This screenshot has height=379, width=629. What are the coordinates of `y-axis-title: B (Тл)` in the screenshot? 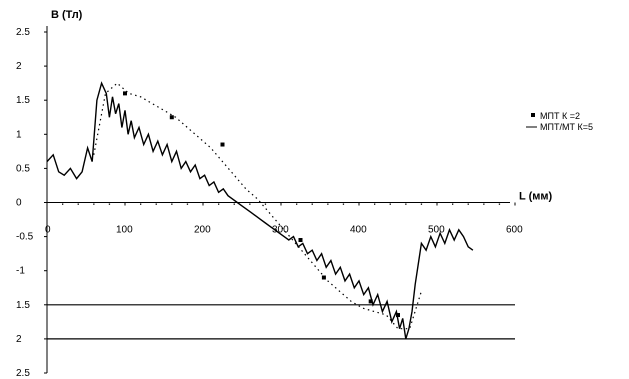 It's located at (67, 15).